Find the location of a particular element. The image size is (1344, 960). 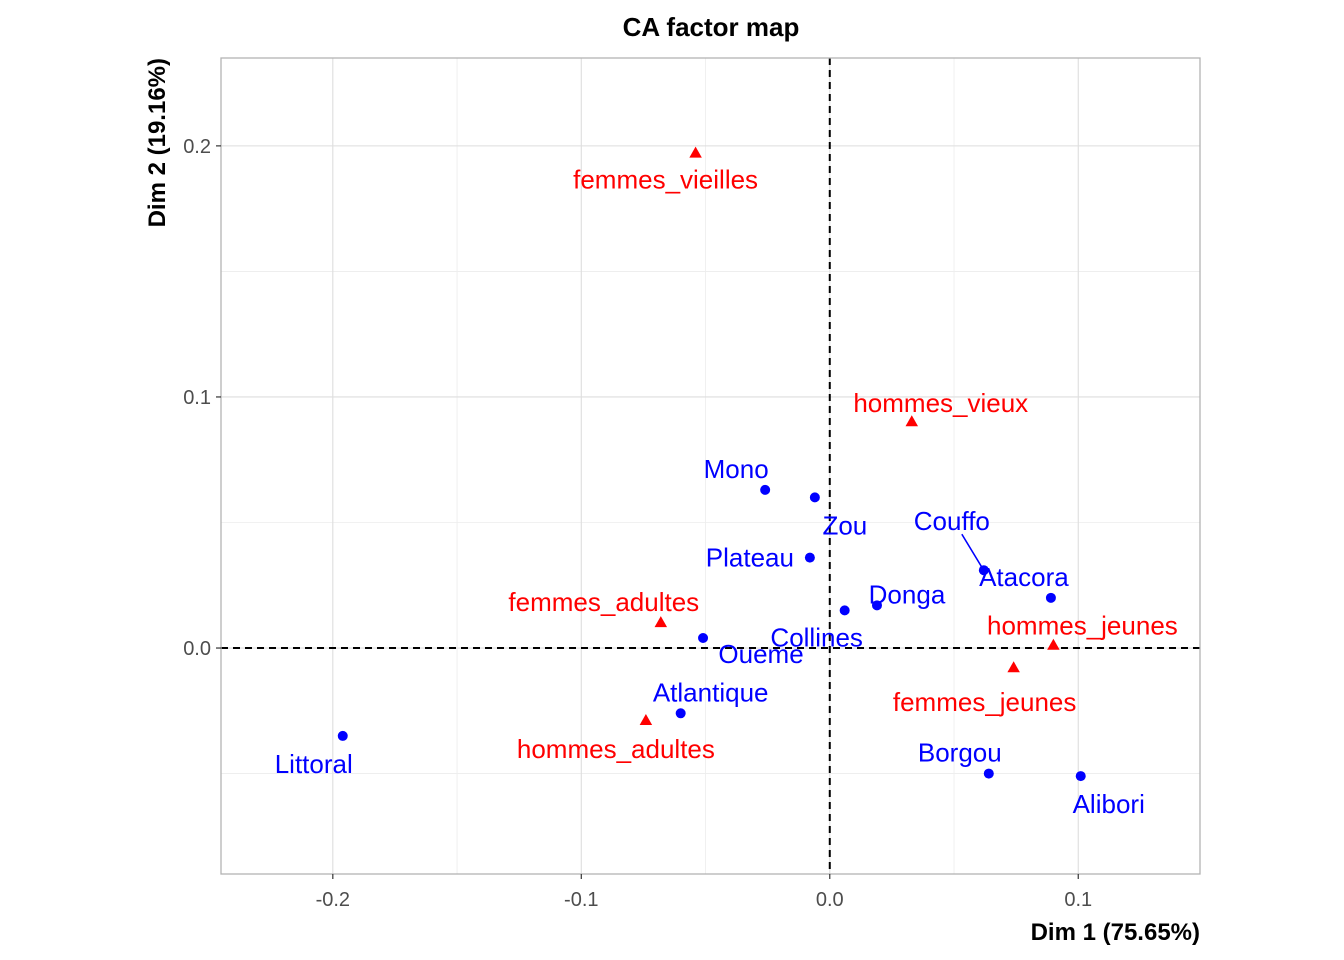

y-axis-ticks: 0.0 0.1 0.2 is located at coordinates (202, 398).